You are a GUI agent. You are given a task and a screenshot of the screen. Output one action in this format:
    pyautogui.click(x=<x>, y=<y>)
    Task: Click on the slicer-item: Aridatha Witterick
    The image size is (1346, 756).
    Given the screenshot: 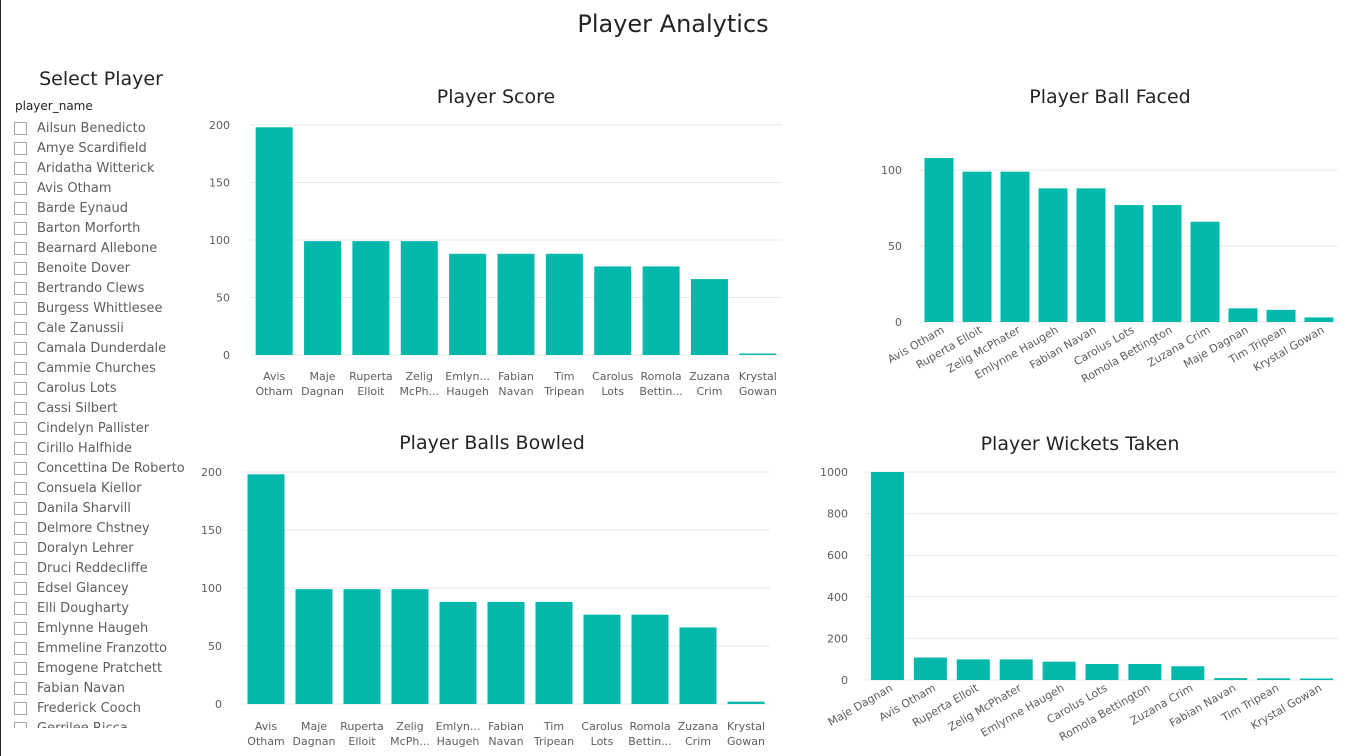 What is the action you would take?
    pyautogui.click(x=104, y=168)
    